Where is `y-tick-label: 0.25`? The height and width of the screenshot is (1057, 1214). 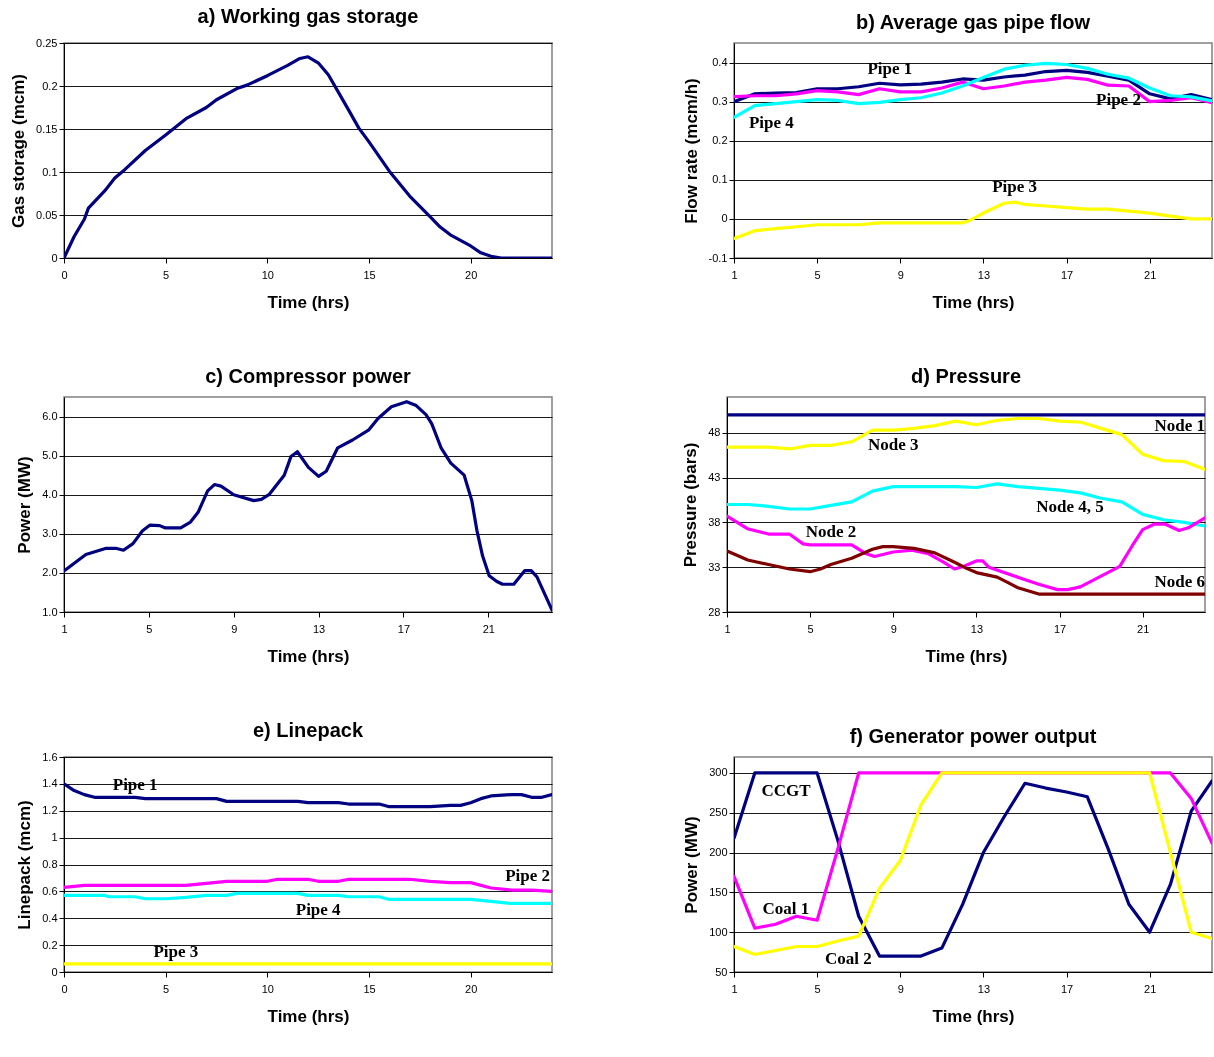 y-tick-label: 0.25 is located at coordinates (47, 42).